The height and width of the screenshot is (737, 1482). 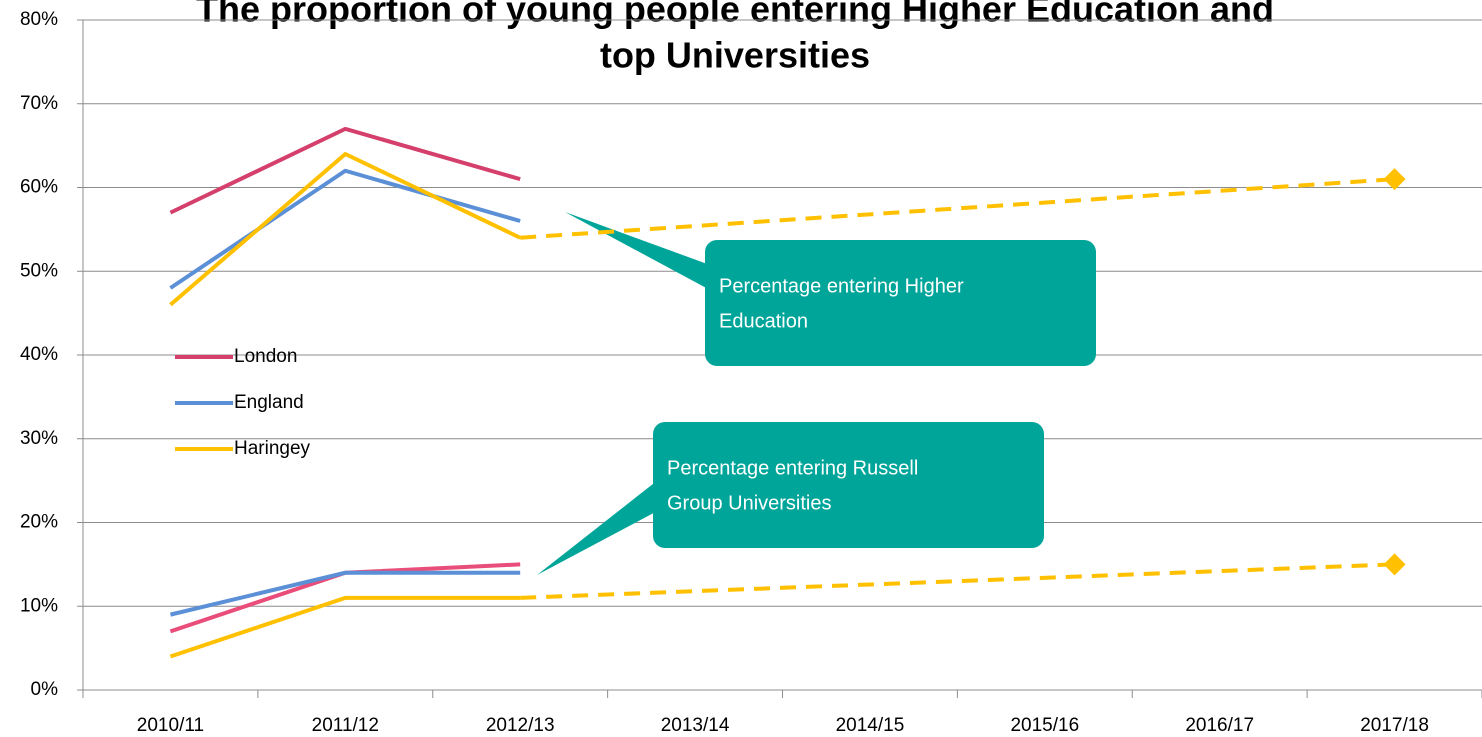 What do you see at coordinates (39, 270) in the screenshot?
I see `y-tick-label: 50%` at bounding box center [39, 270].